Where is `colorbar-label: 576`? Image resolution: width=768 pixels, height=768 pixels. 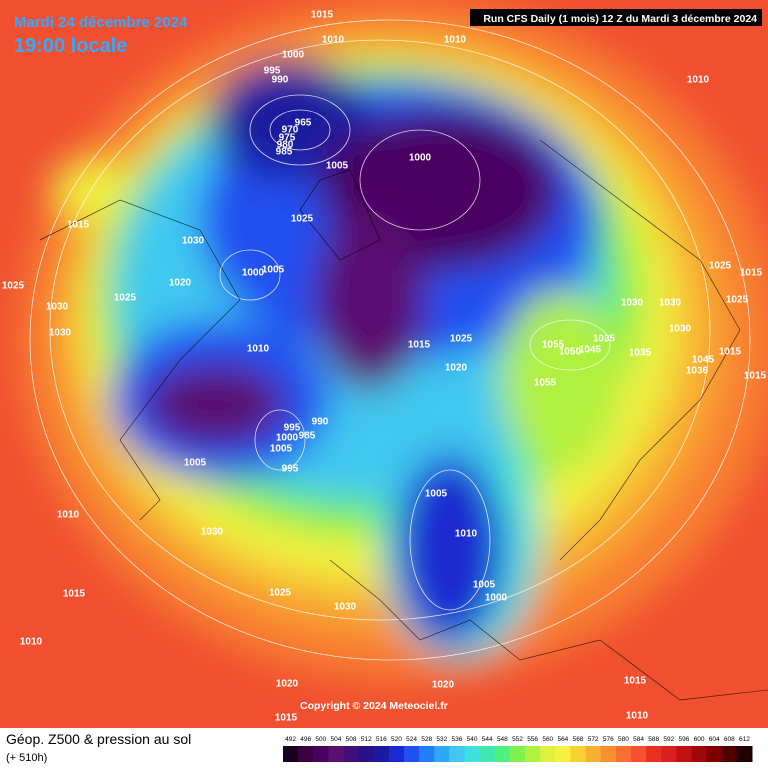
colorbar-label: 576 is located at coordinates (608, 739).